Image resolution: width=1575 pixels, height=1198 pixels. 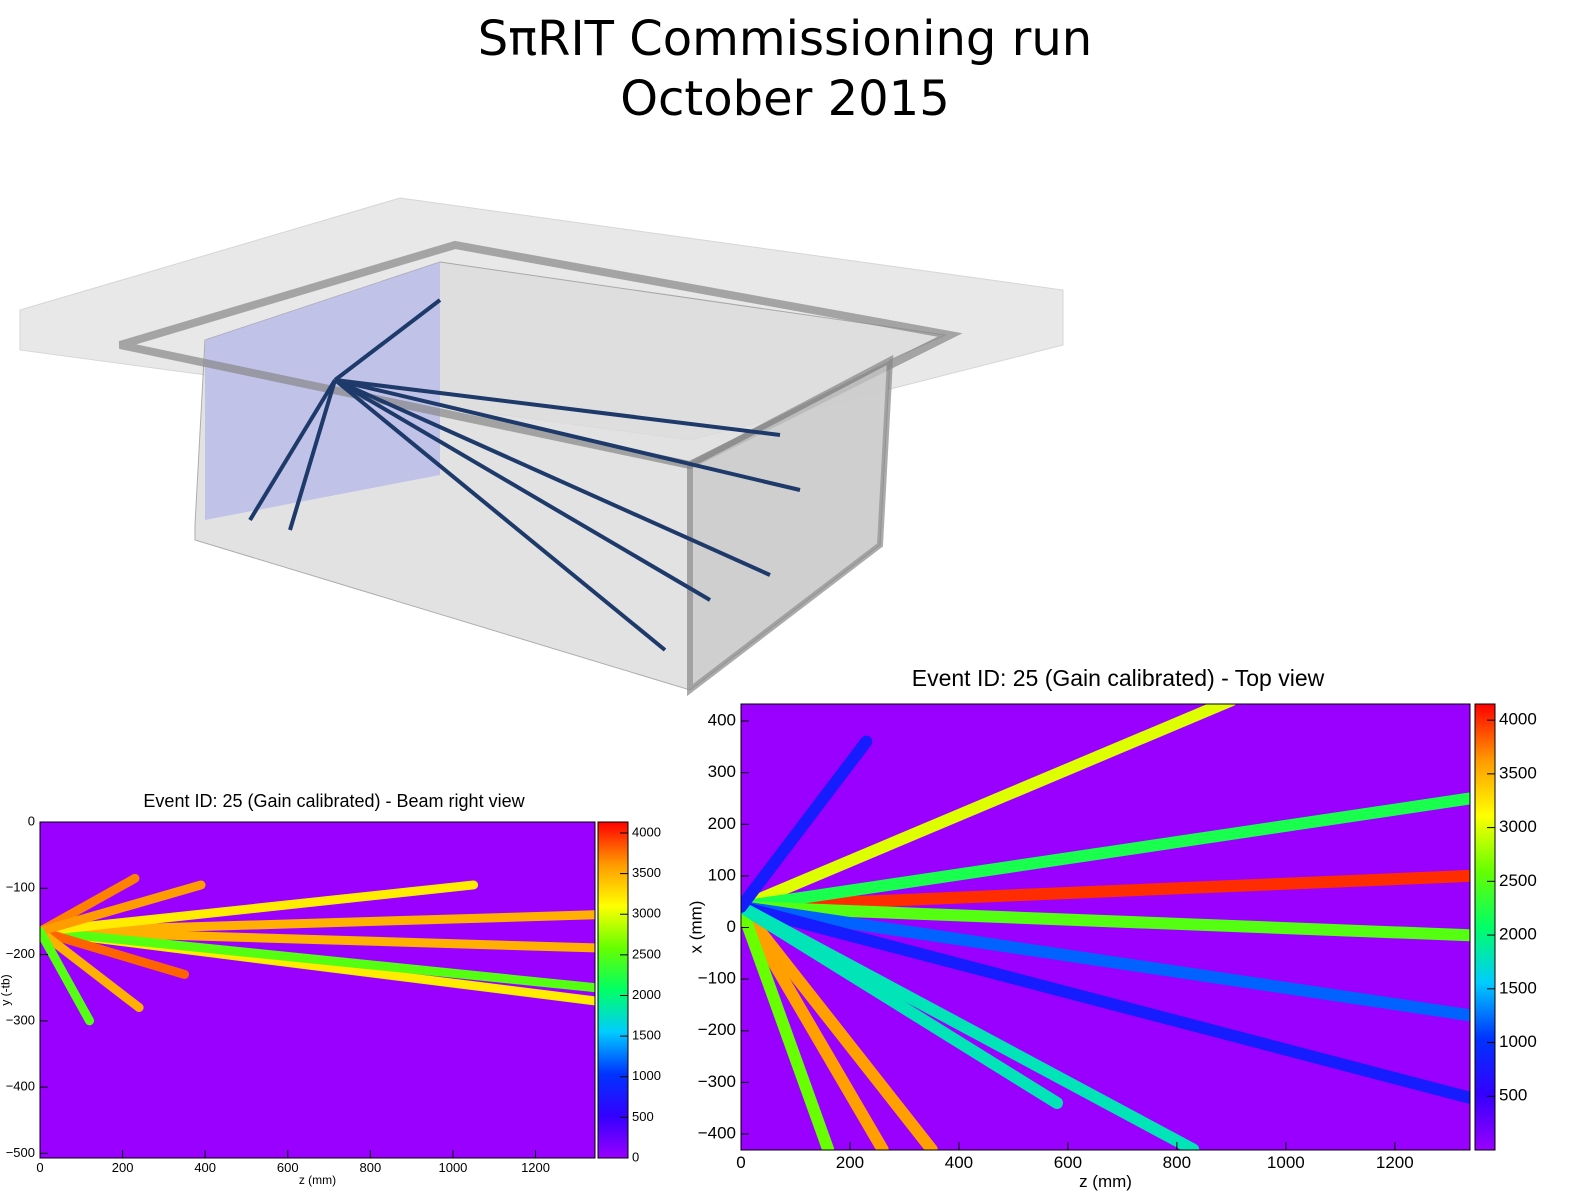 What do you see at coordinates (785, 39) in the screenshot?
I see `slide-title: SπRIT Commissioning run` at bounding box center [785, 39].